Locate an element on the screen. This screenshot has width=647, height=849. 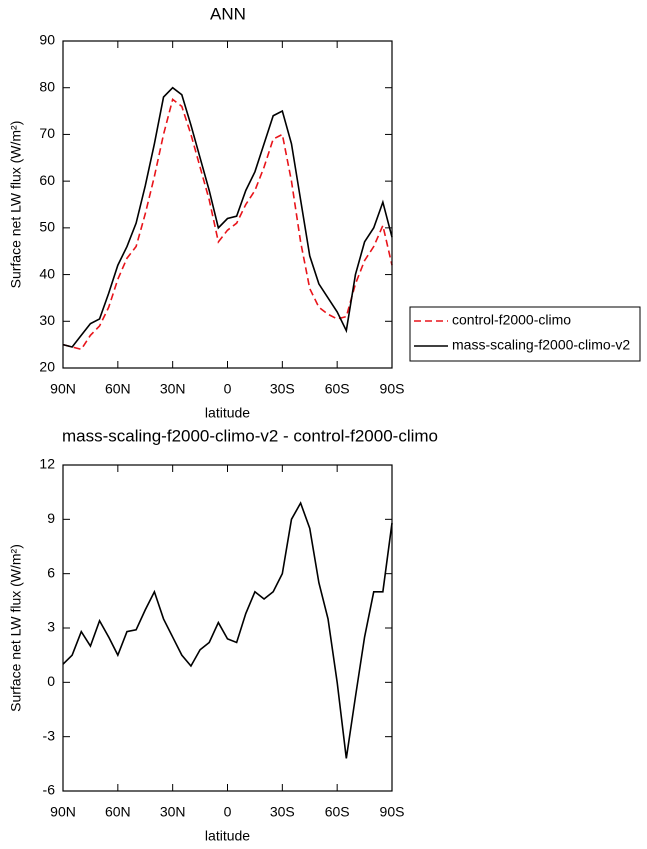
y-tick-label: 6 is located at coordinates (51, 572).